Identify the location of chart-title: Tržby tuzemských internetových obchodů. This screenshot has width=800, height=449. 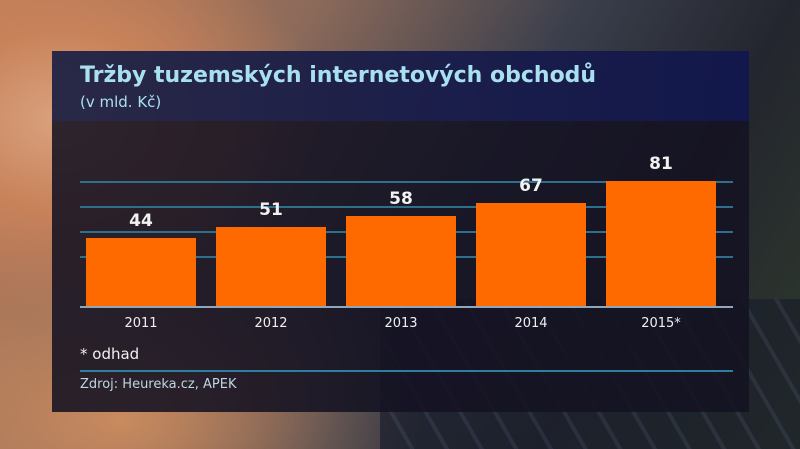
(338, 75).